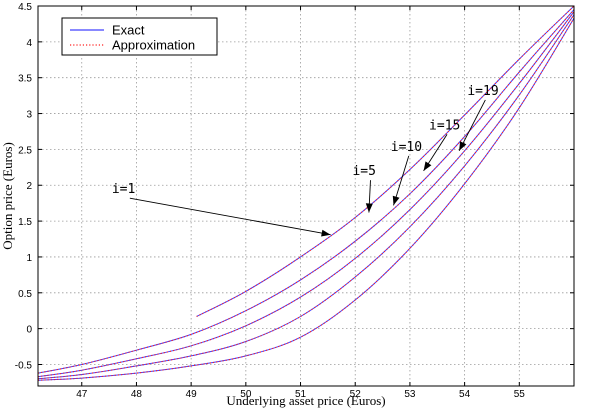 The height and width of the screenshot is (409, 599). I want to click on x-tick-label: 48, so click(137, 394).